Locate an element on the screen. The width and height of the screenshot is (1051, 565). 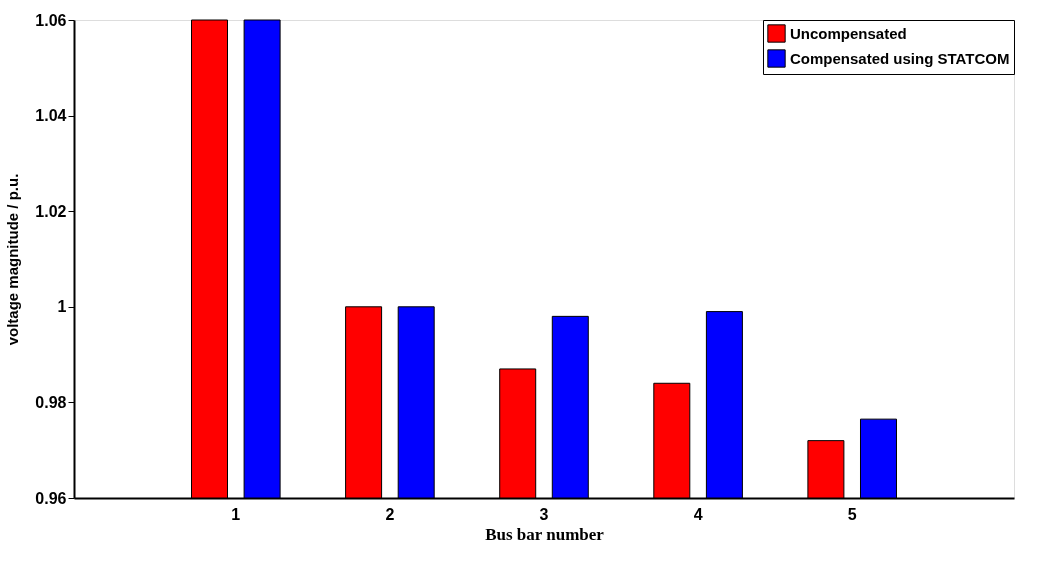
x-tick-label: 5 is located at coordinates (852, 514).